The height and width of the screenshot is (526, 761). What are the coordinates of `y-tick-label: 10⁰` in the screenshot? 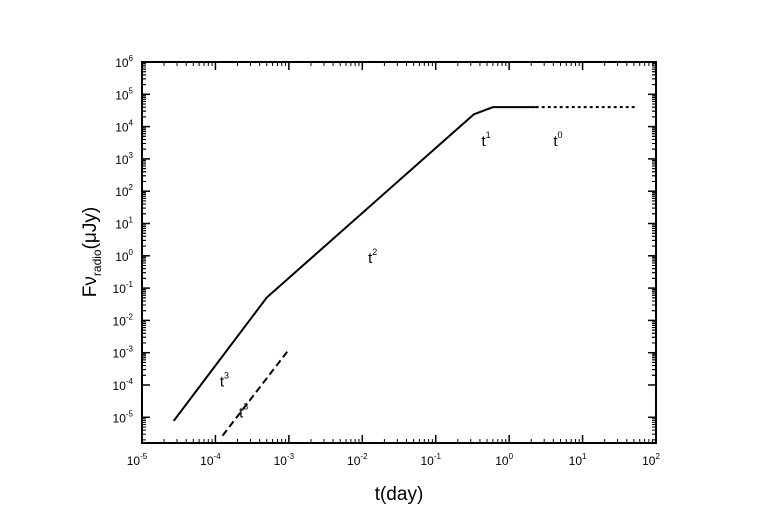 It's located at (124, 256).